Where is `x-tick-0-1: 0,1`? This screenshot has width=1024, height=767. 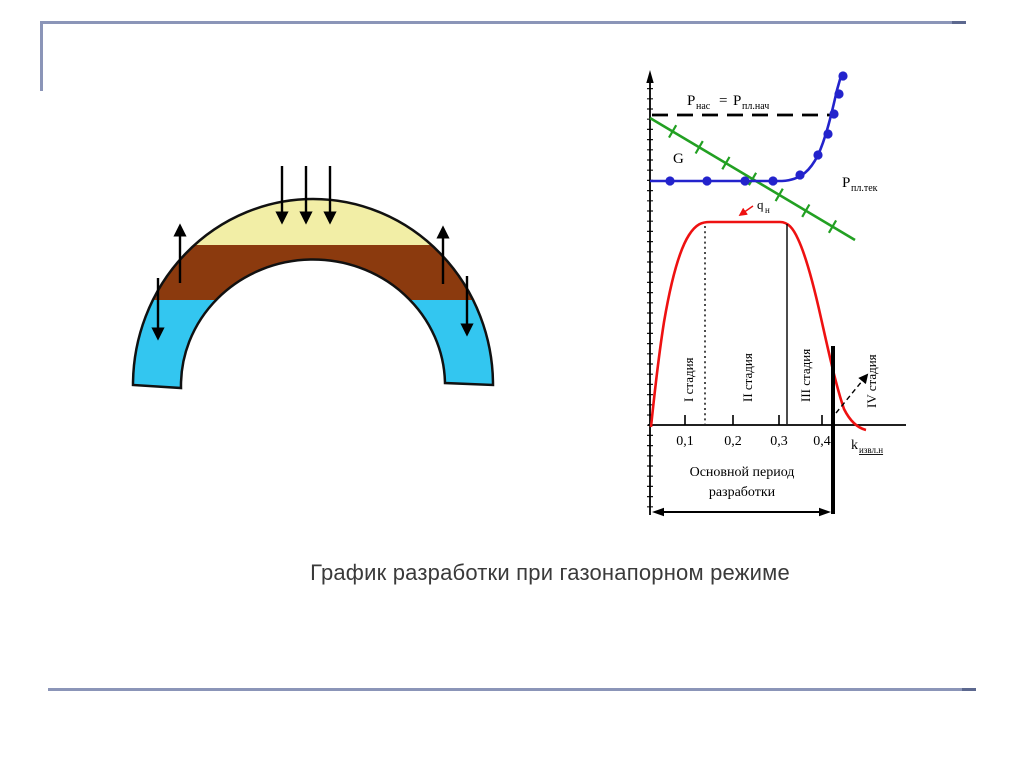 x-tick-0-1: 0,1 is located at coordinates (685, 441).